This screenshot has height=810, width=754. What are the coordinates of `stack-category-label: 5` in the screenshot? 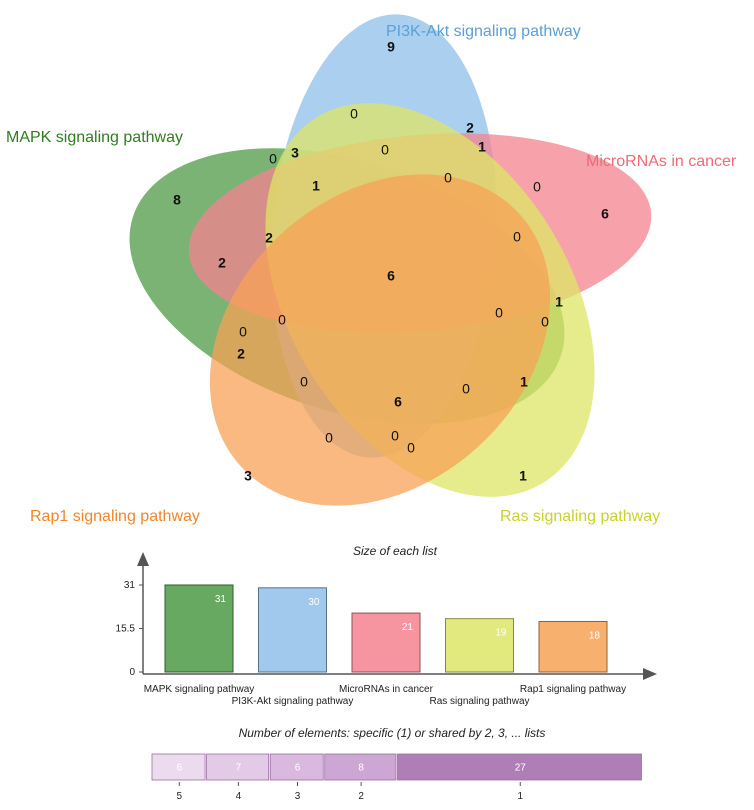 It's located at (179, 796).